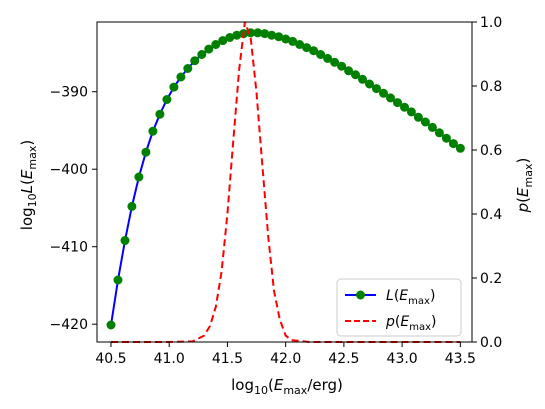 This screenshot has height=409, width=545. I want to click on y-left-tick-label: −420, so click(69, 325).